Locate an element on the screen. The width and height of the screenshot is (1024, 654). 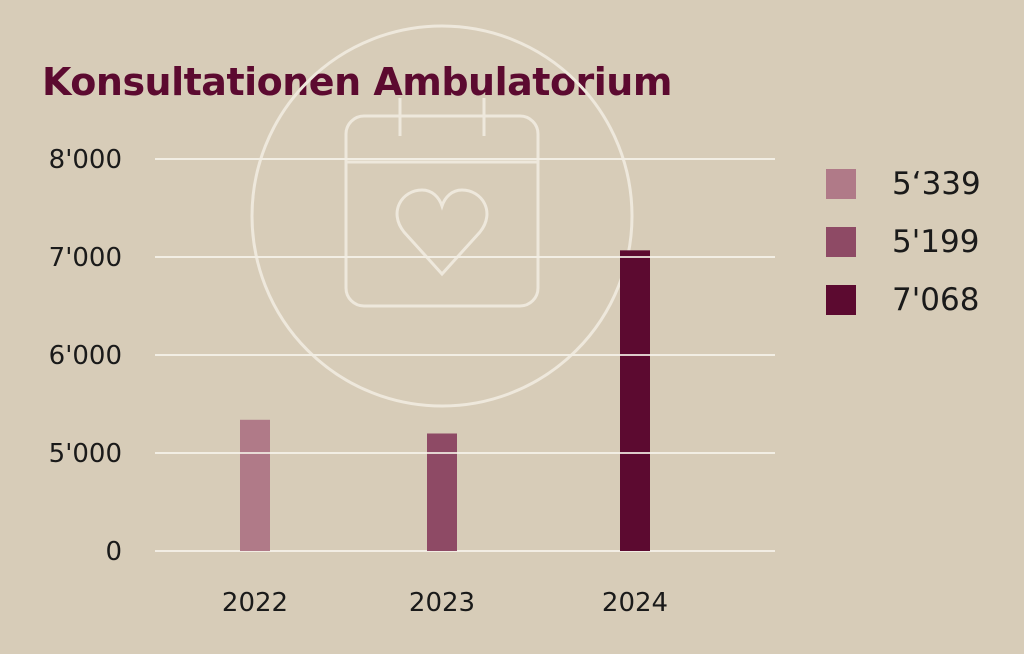
x-tick-label: 2024 is located at coordinates (635, 603).